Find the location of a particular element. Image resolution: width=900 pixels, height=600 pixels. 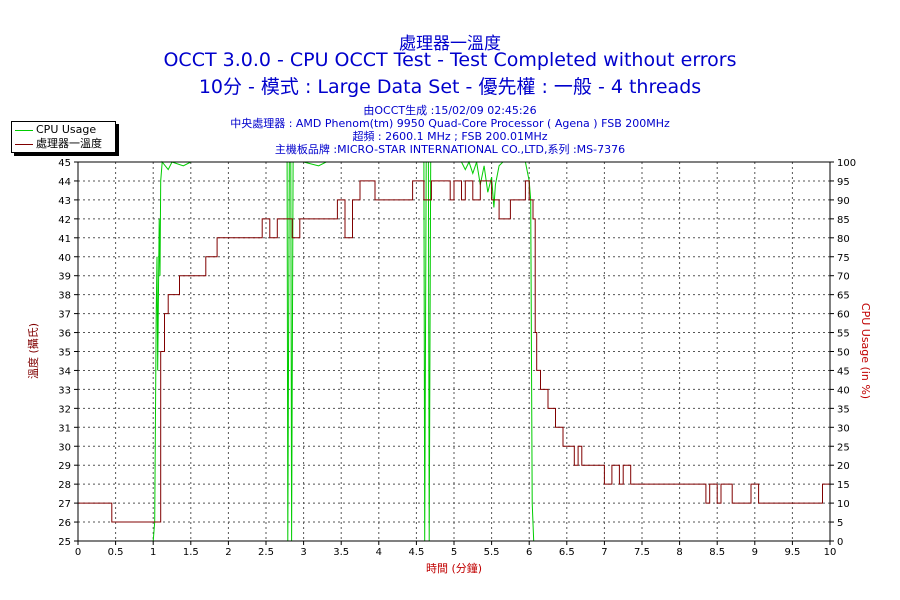

y-right-tick-label: 45 is located at coordinates (843, 371).